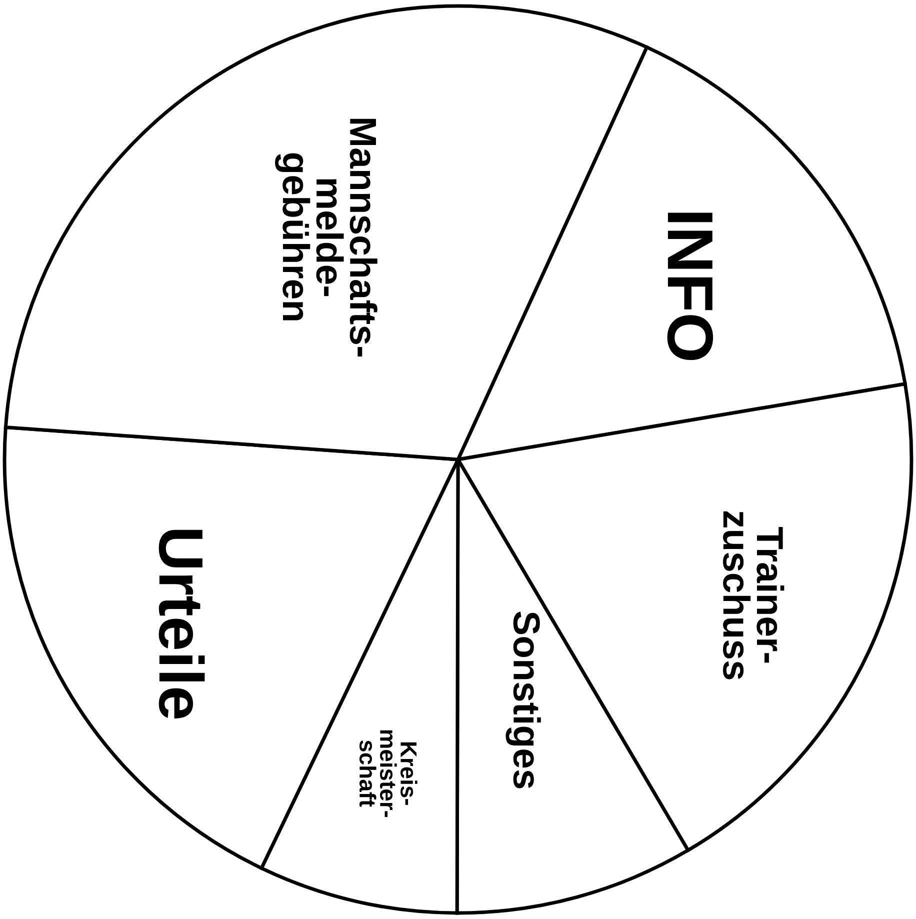  I want to click on slice-label: Sonstiges, so click(523, 700).